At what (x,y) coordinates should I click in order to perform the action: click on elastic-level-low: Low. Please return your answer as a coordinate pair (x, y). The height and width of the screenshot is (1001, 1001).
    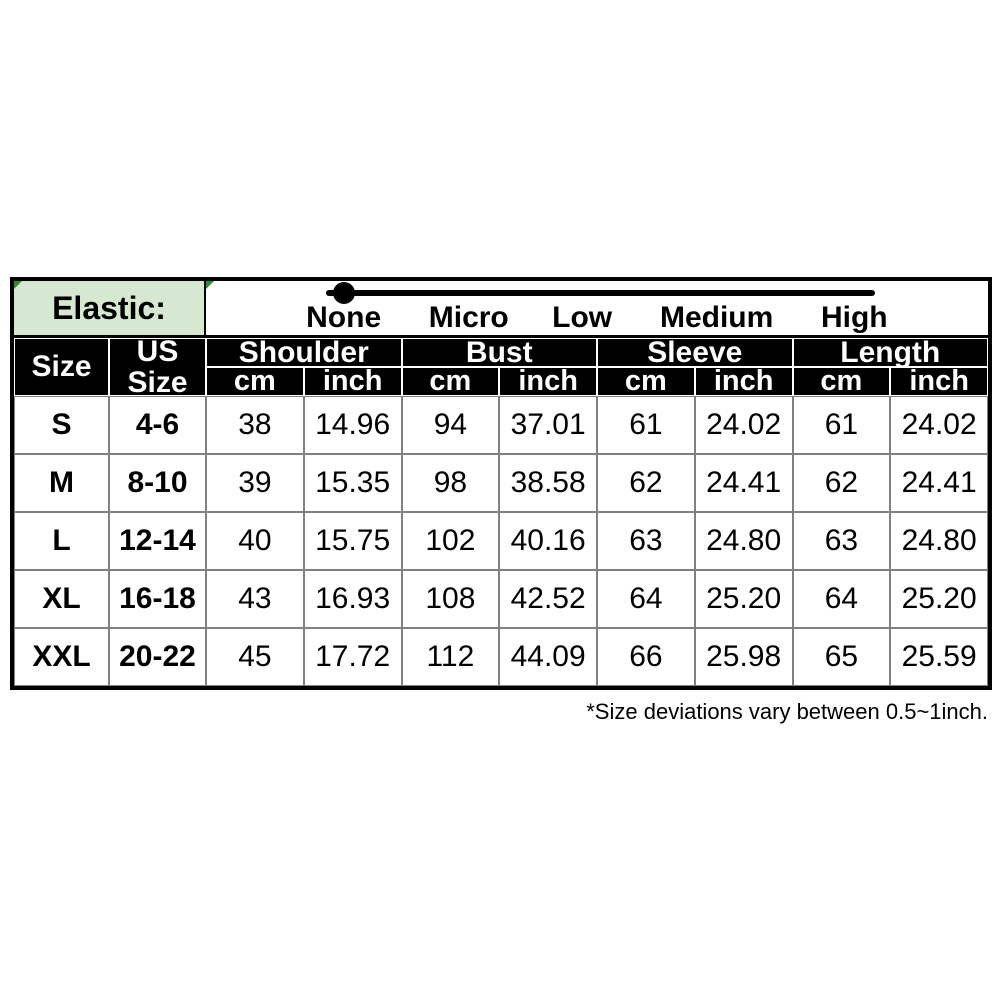
    Looking at the image, I should click on (582, 317).